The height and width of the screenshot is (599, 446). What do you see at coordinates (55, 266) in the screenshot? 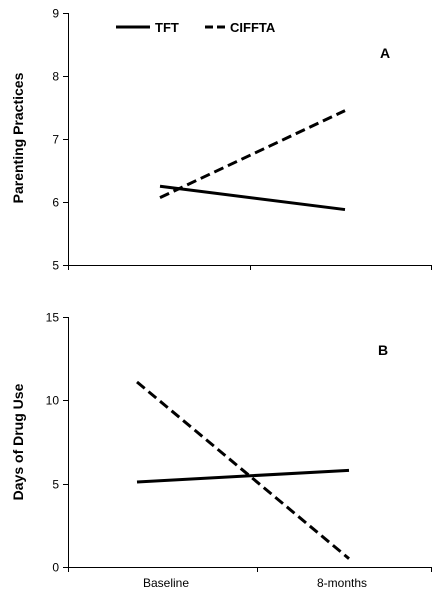
I see `panel-a-y-tick-label: 5` at bounding box center [55, 266].